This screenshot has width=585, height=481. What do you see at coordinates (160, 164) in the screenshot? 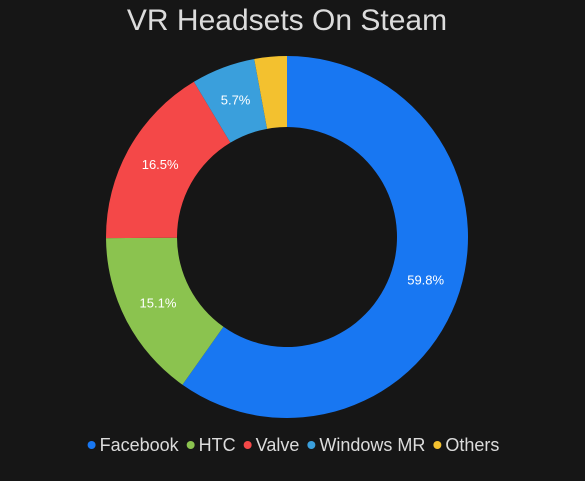
I see `data-label: 16.5%` at bounding box center [160, 164].